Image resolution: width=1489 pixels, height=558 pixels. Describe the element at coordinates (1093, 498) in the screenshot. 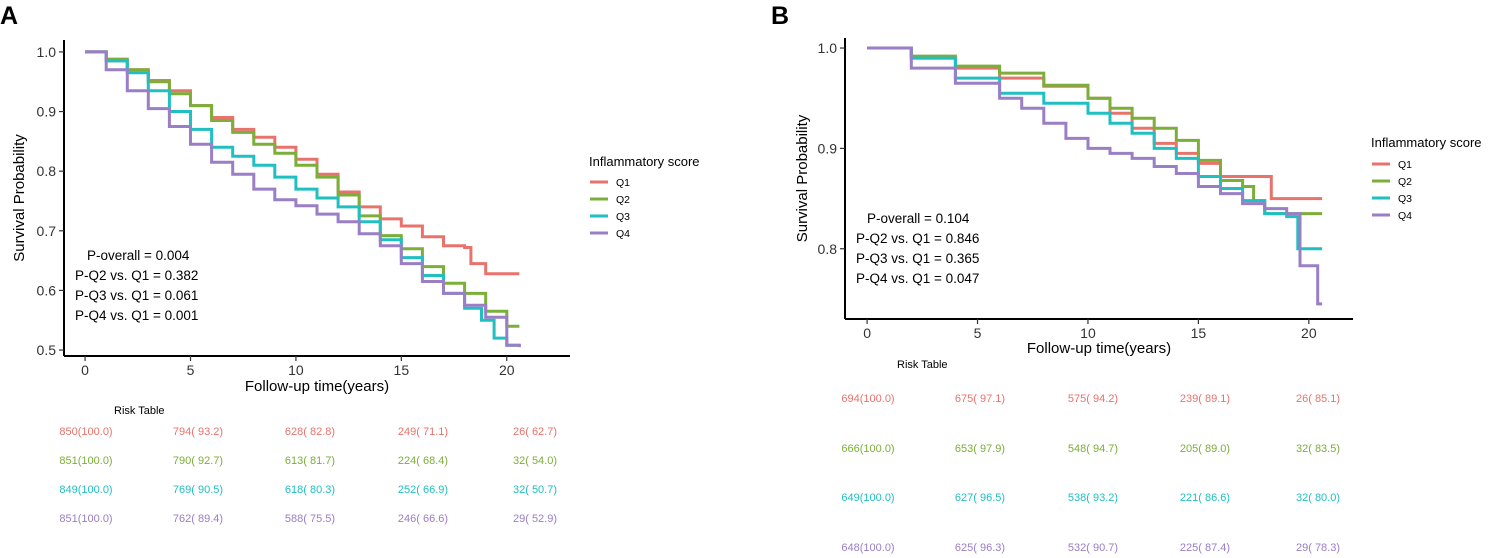

I see `risk-cell-q3: 538( 93.2)` at that location.